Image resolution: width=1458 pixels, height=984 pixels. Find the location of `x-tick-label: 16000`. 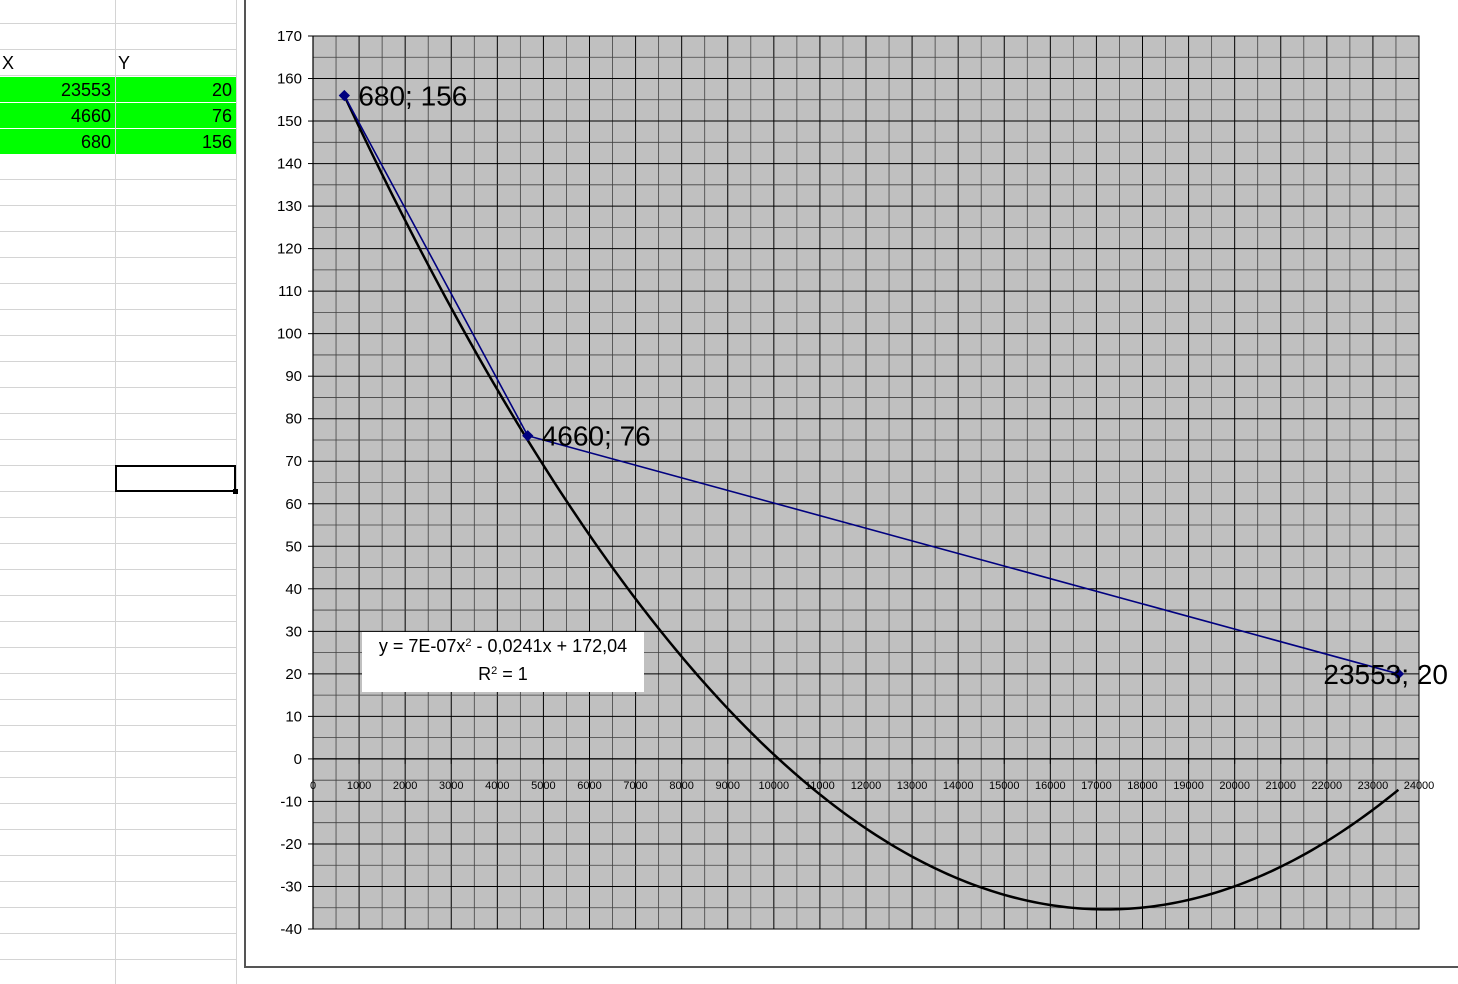

x-tick-label: 16000 is located at coordinates (1050, 786).